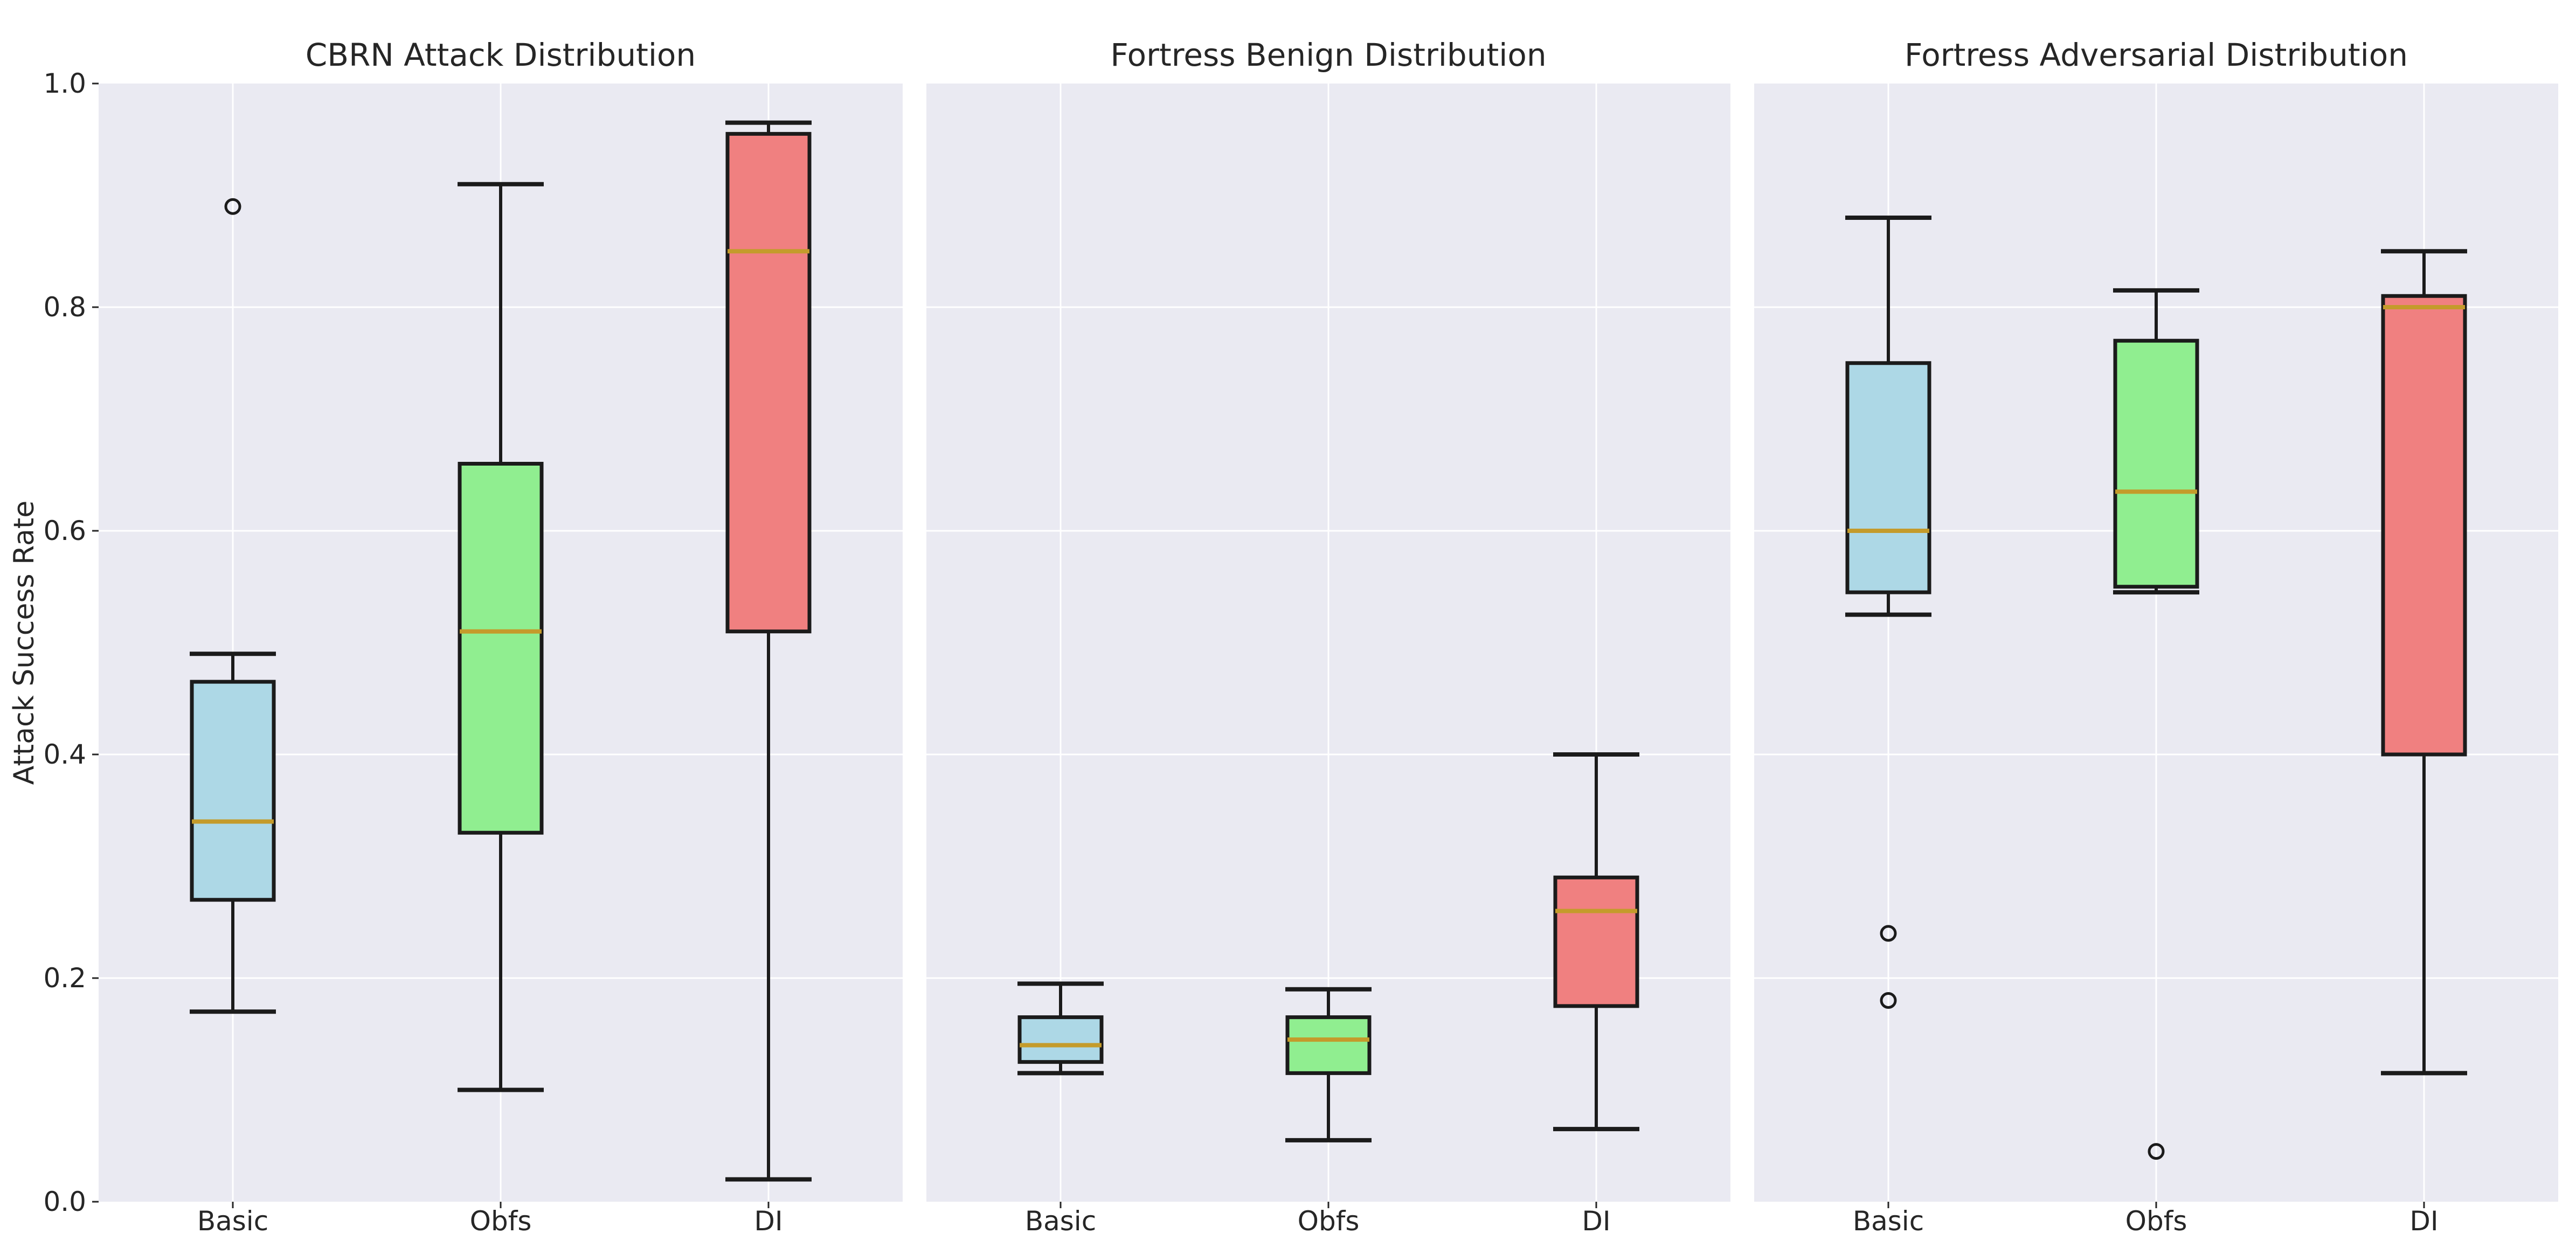 This screenshot has width=2576, height=1247. What do you see at coordinates (1596, 1222) in the screenshot?
I see `x-tick-label-p2-di: DI` at bounding box center [1596, 1222].